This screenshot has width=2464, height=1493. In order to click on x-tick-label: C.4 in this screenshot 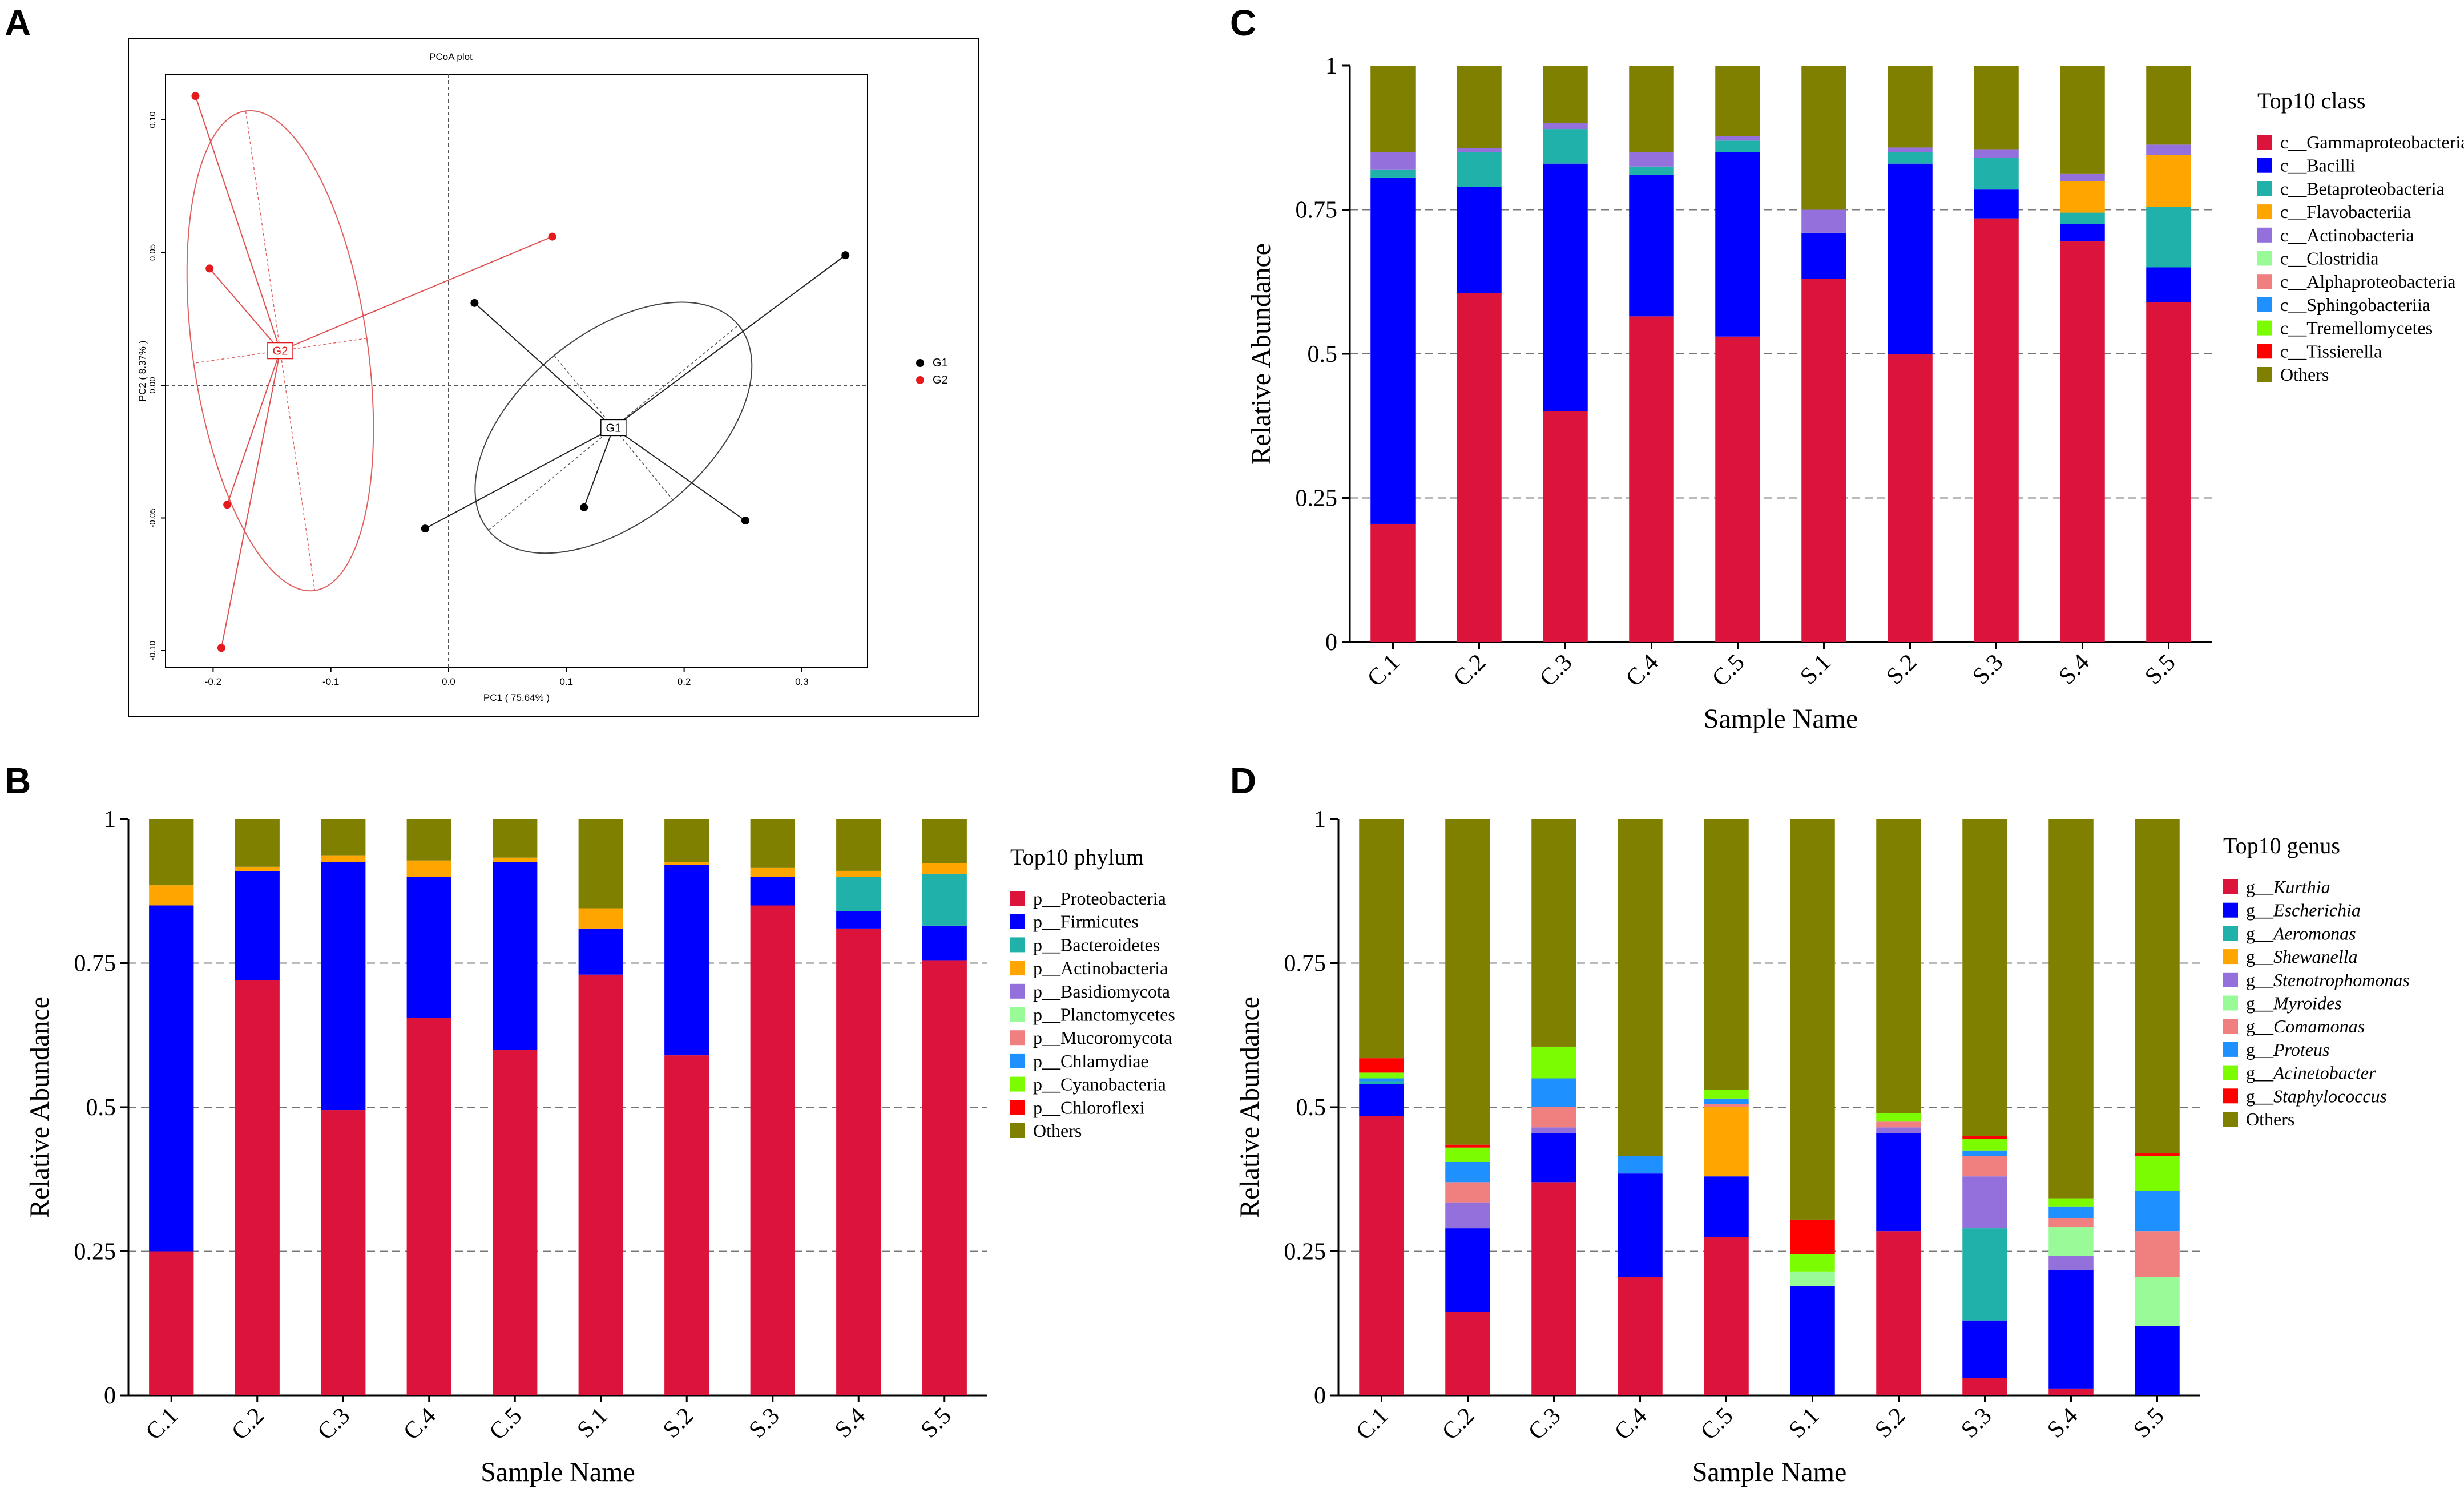, I will do `click(1631, 1424)`.